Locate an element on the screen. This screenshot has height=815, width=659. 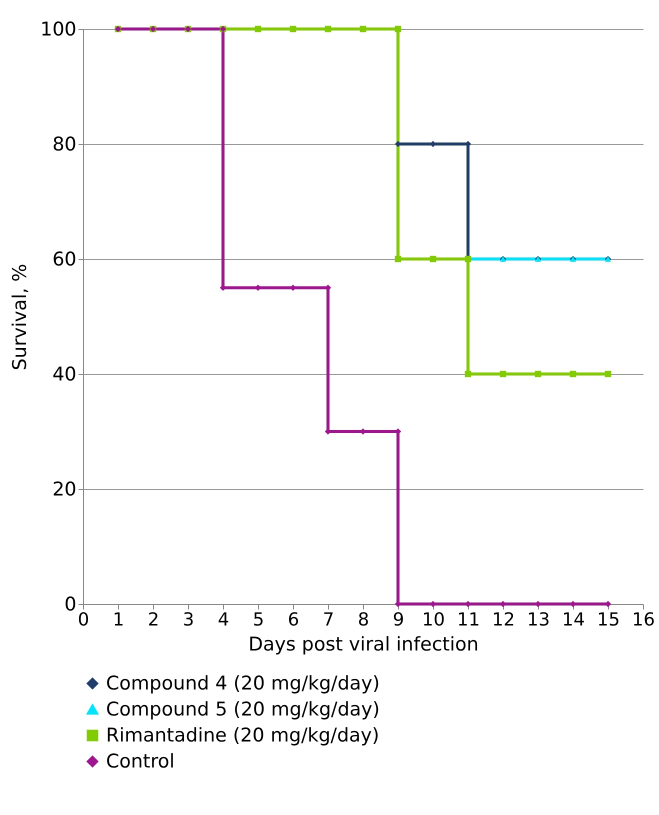
x-axis-title: Days post viral infection is located at coordinates (363, 645).